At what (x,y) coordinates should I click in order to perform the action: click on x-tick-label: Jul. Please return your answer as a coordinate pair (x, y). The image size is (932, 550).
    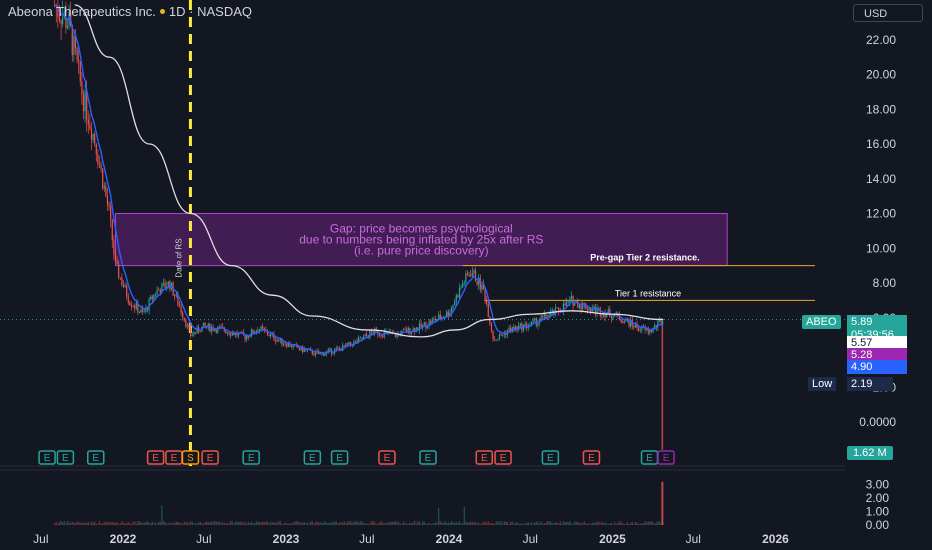
    Looking at the image, I should click on (693, 539).